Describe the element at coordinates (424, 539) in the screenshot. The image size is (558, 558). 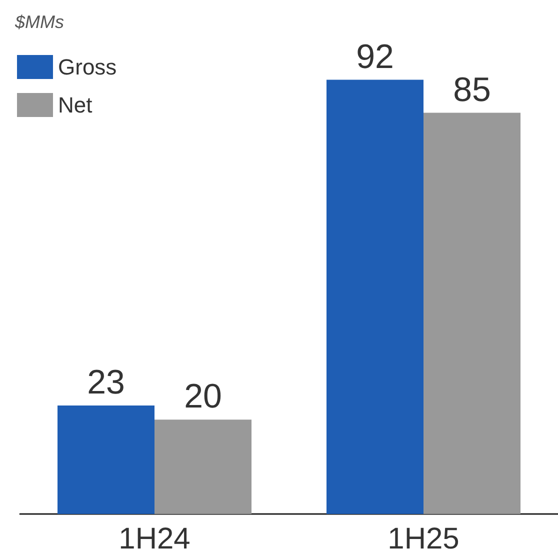
I see `x-tick-label: 1H25` at that location.